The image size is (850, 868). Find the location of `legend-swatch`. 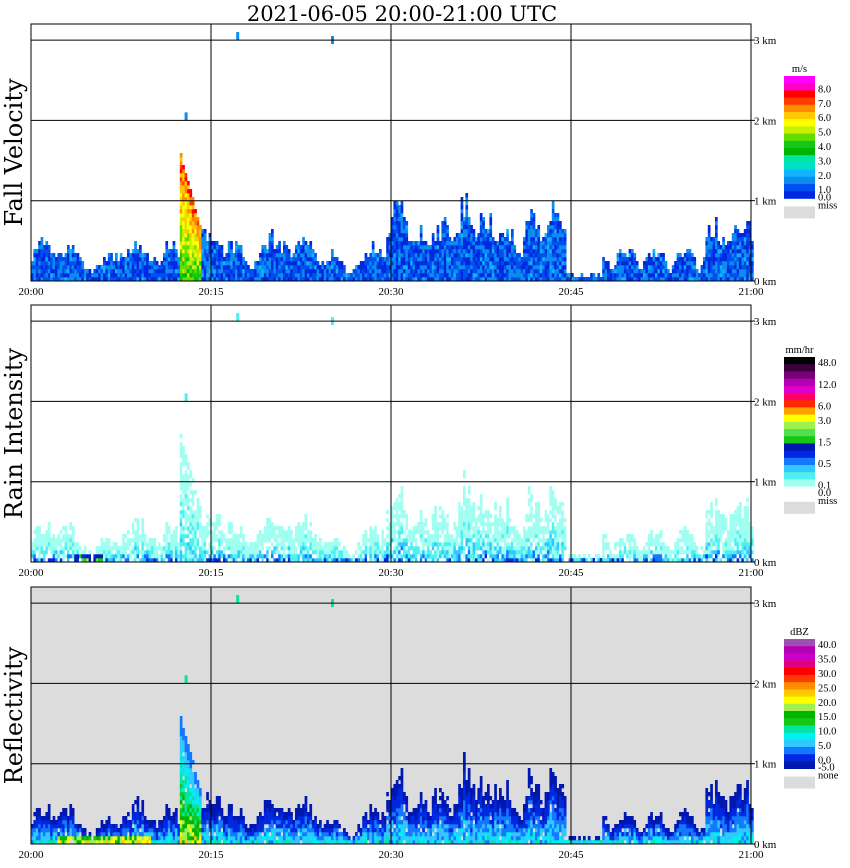

legend-swatch is located at coordinates (799, 159).